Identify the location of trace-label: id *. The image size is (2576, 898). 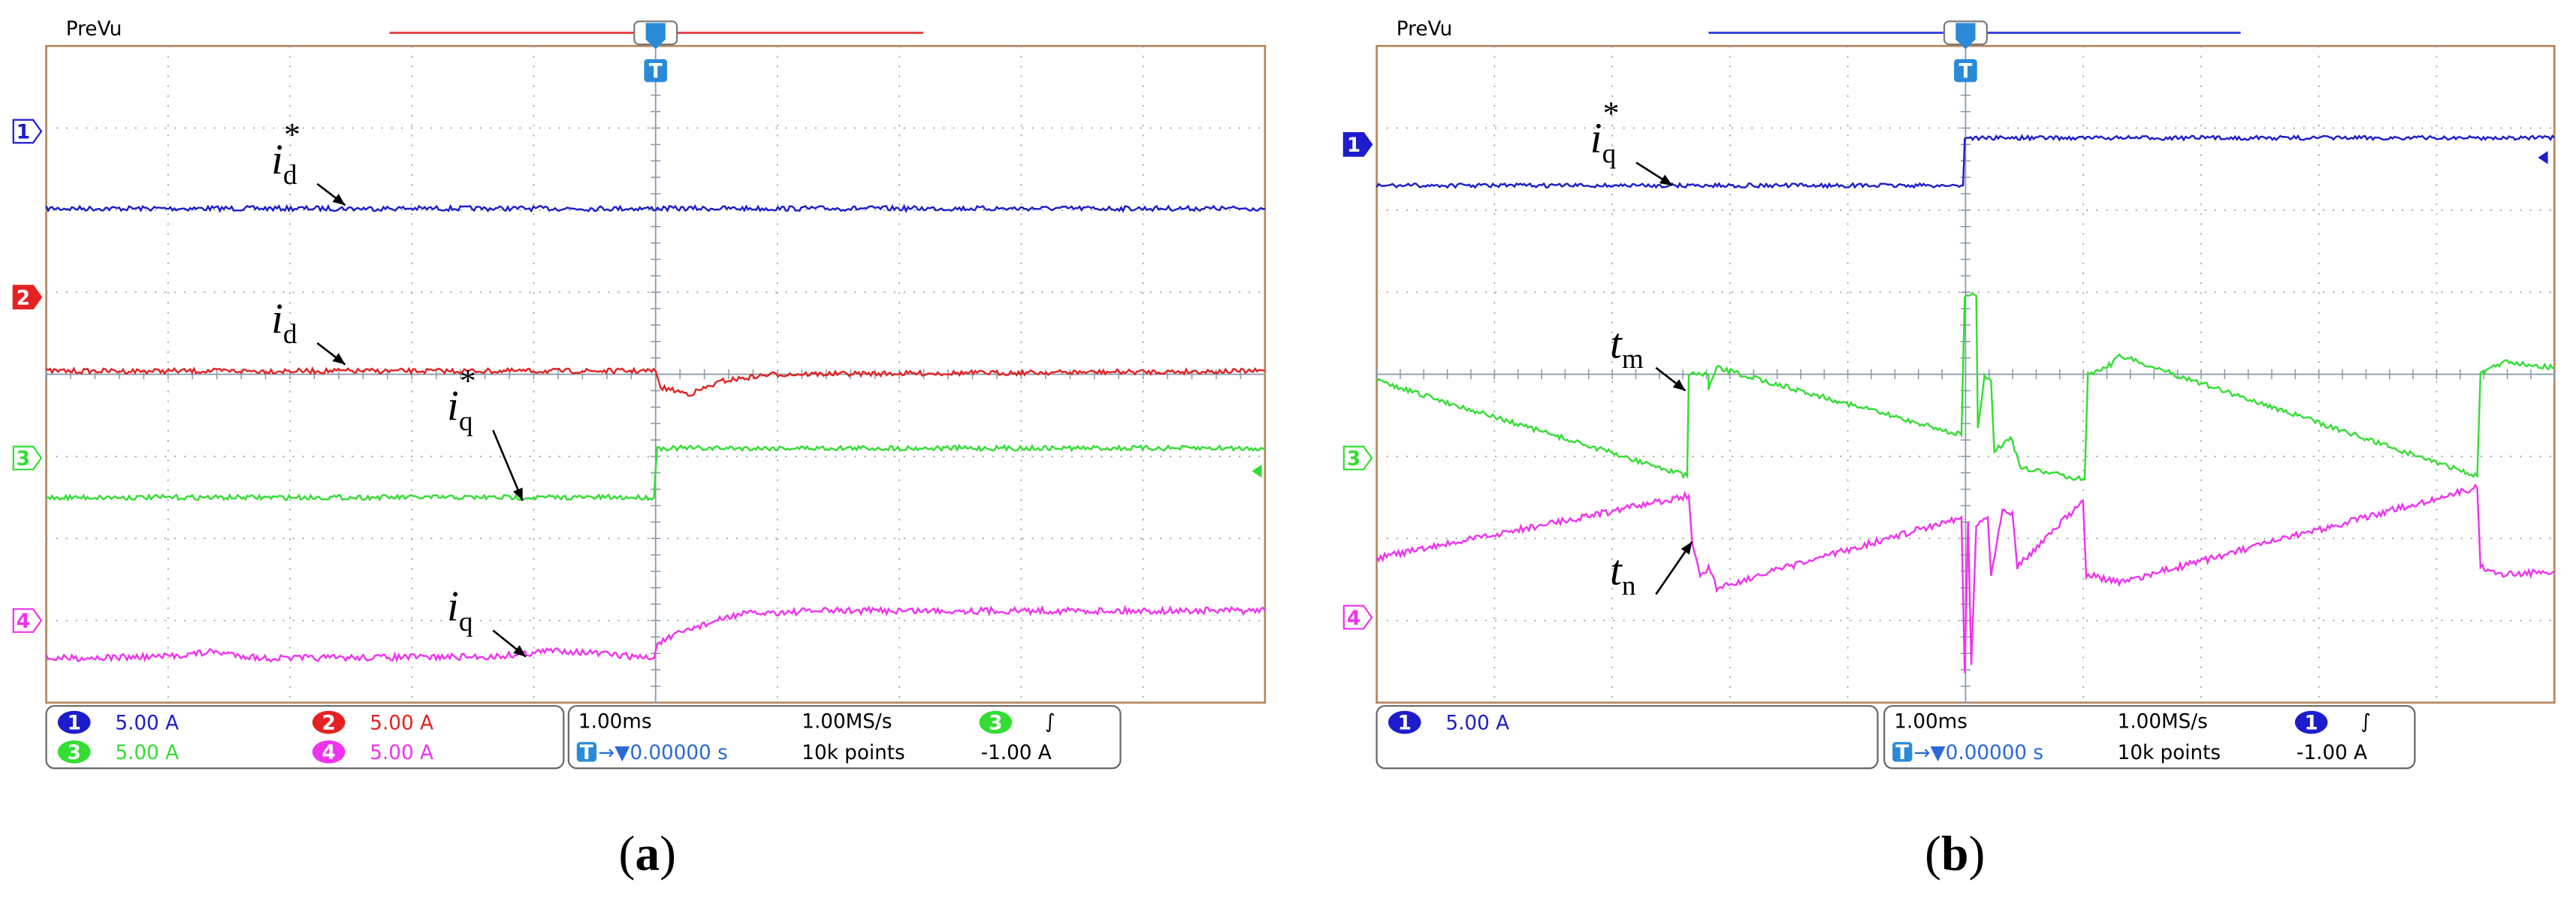
(285, 154).